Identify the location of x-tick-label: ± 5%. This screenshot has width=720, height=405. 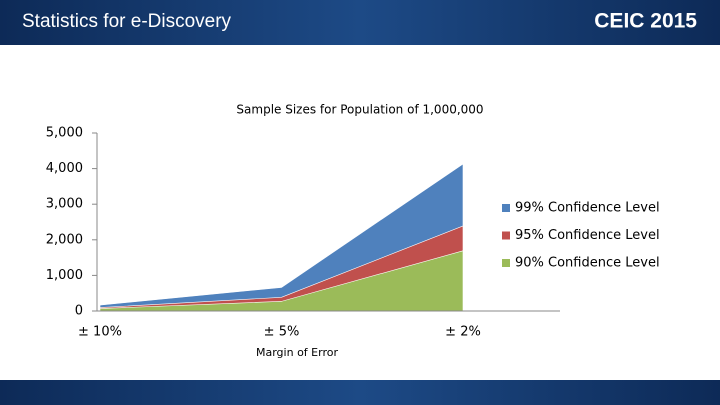
(282, 332).